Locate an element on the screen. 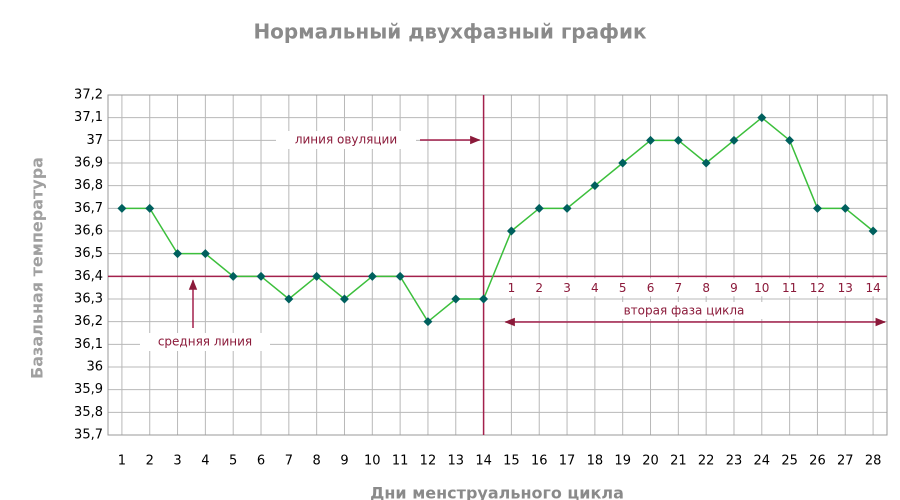  phase-day-label: 1 is located at coordinates (512, 288).